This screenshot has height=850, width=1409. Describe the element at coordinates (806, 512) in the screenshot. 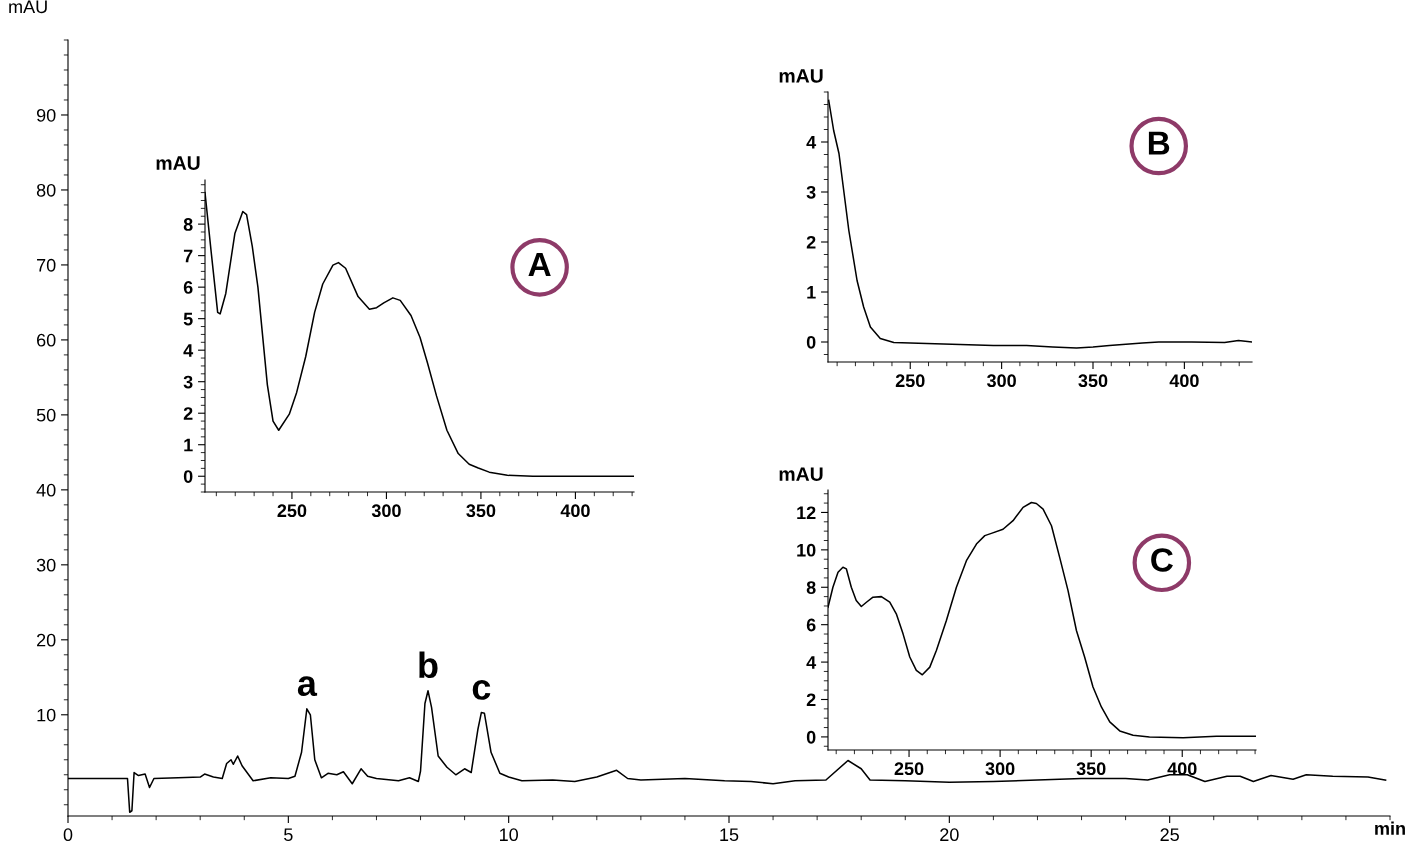

I see `y-tick-label: 12` at that location.